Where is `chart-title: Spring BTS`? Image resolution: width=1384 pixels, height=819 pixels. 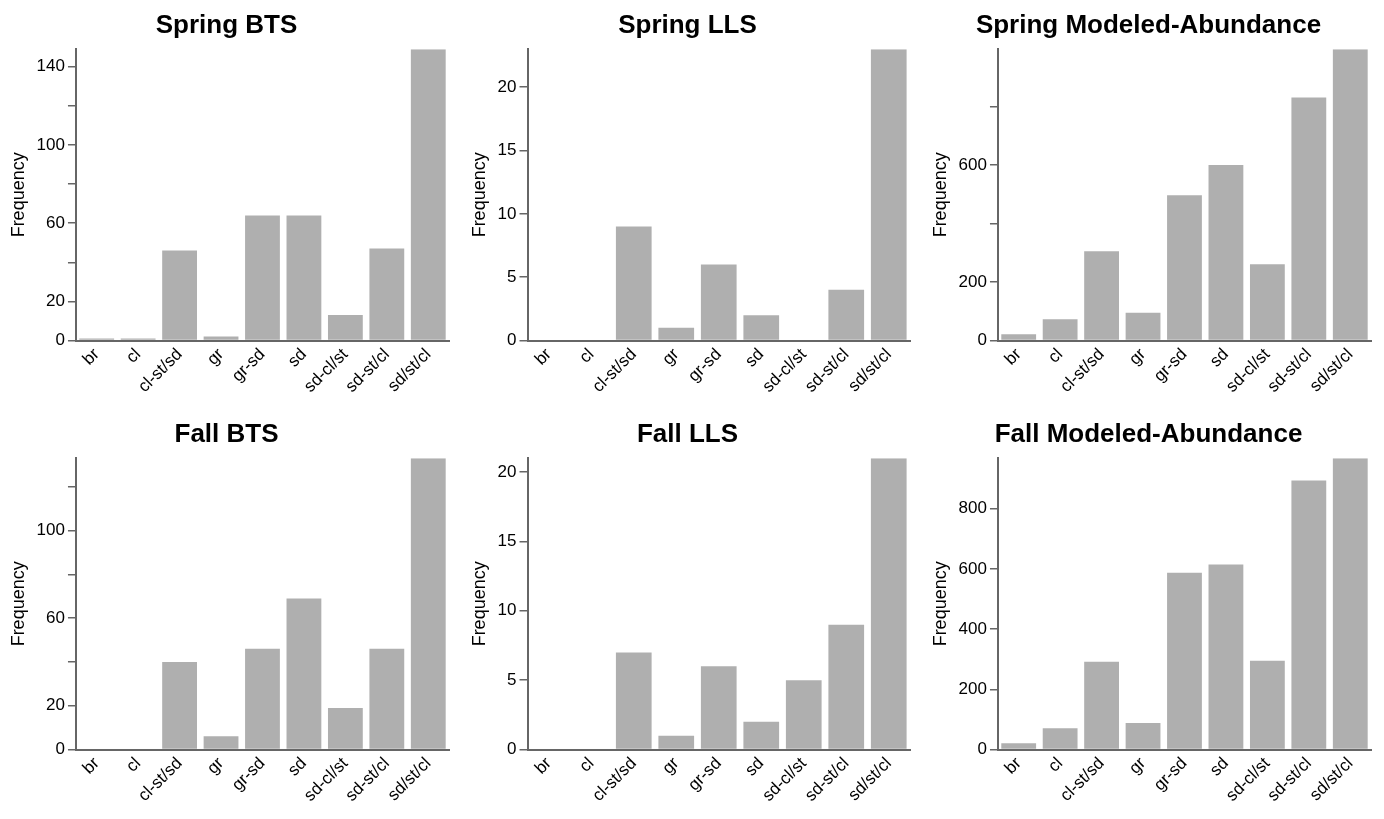 chart-title: Spring BTS is located at coordinates (226, 23).